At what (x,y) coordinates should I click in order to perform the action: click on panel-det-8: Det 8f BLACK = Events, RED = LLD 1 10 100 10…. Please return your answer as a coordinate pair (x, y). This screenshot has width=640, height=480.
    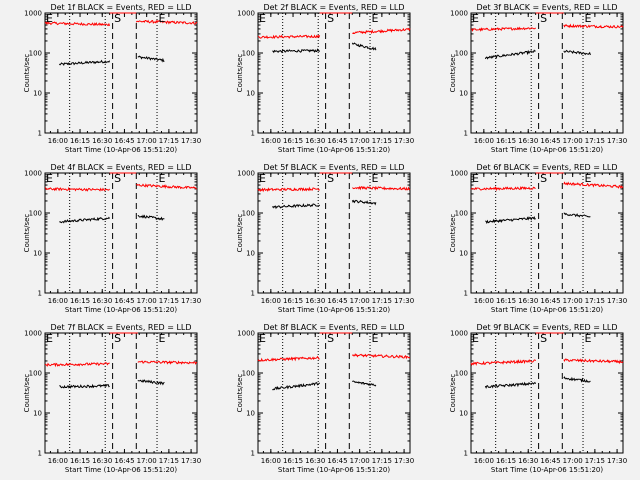
    Looking at the image, I should click on (325, 398).